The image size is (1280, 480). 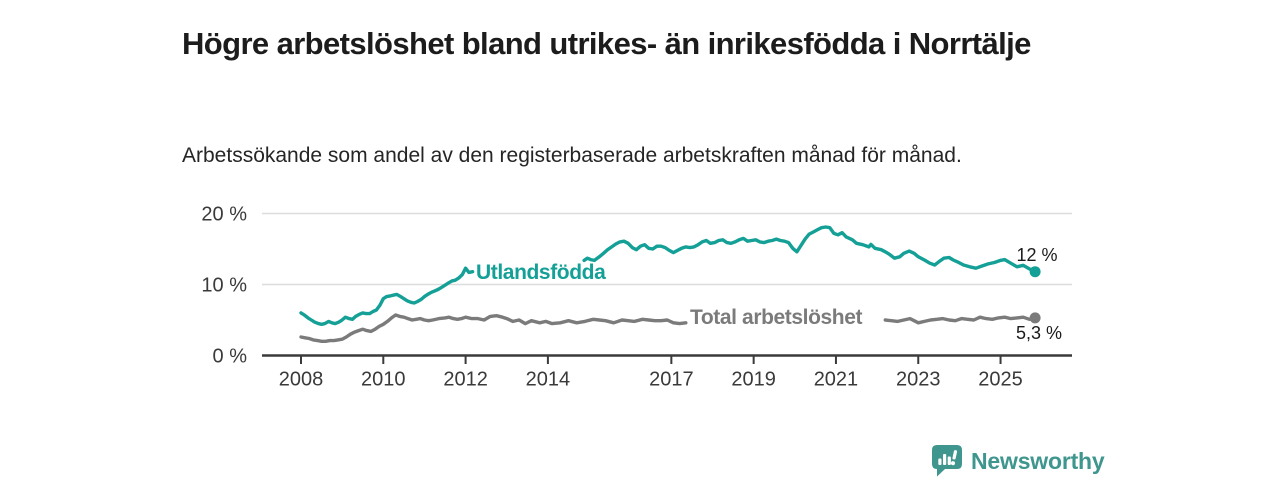 What do you see at coordinates (383, 380) in the screenshot?
I see `x-tick-label: 2010` at bounding box center [383, 380].